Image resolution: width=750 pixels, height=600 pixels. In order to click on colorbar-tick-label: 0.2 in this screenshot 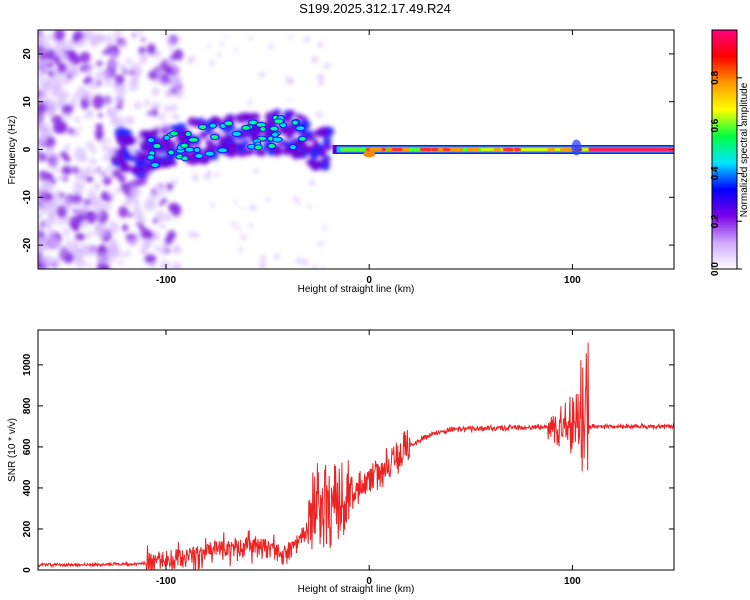, I will do `click(715, 221)`.